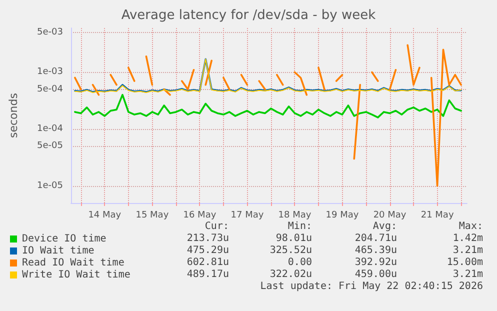 This screenshot has height=311, width=497. What do you see at coordinates (390, 215) in the screenshot?
I see `x-tick-label: 20 May` at bounding box center [390, 215].